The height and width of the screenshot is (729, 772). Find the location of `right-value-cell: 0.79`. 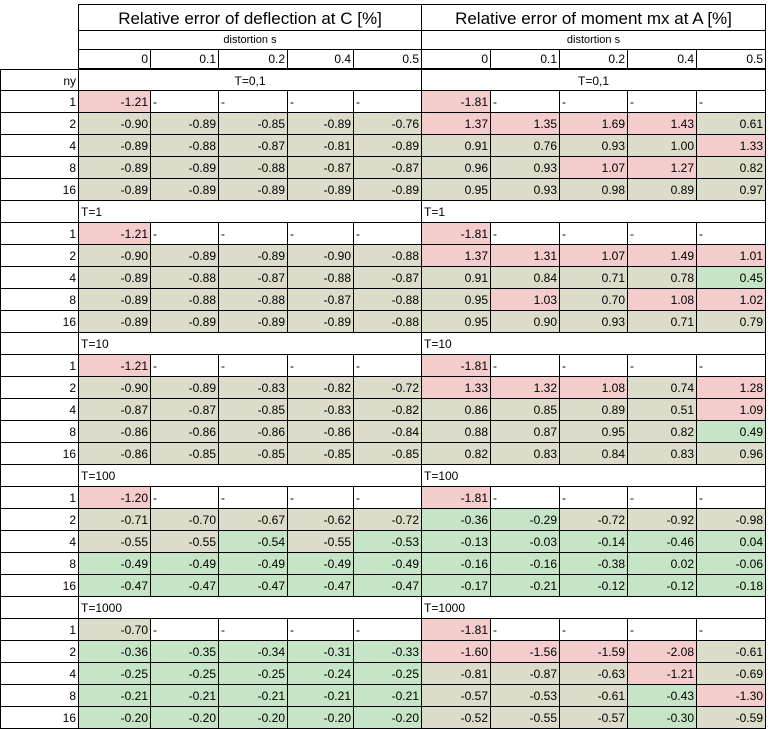

right-value-cell: 0.79 is located at coordinates (731, 322).